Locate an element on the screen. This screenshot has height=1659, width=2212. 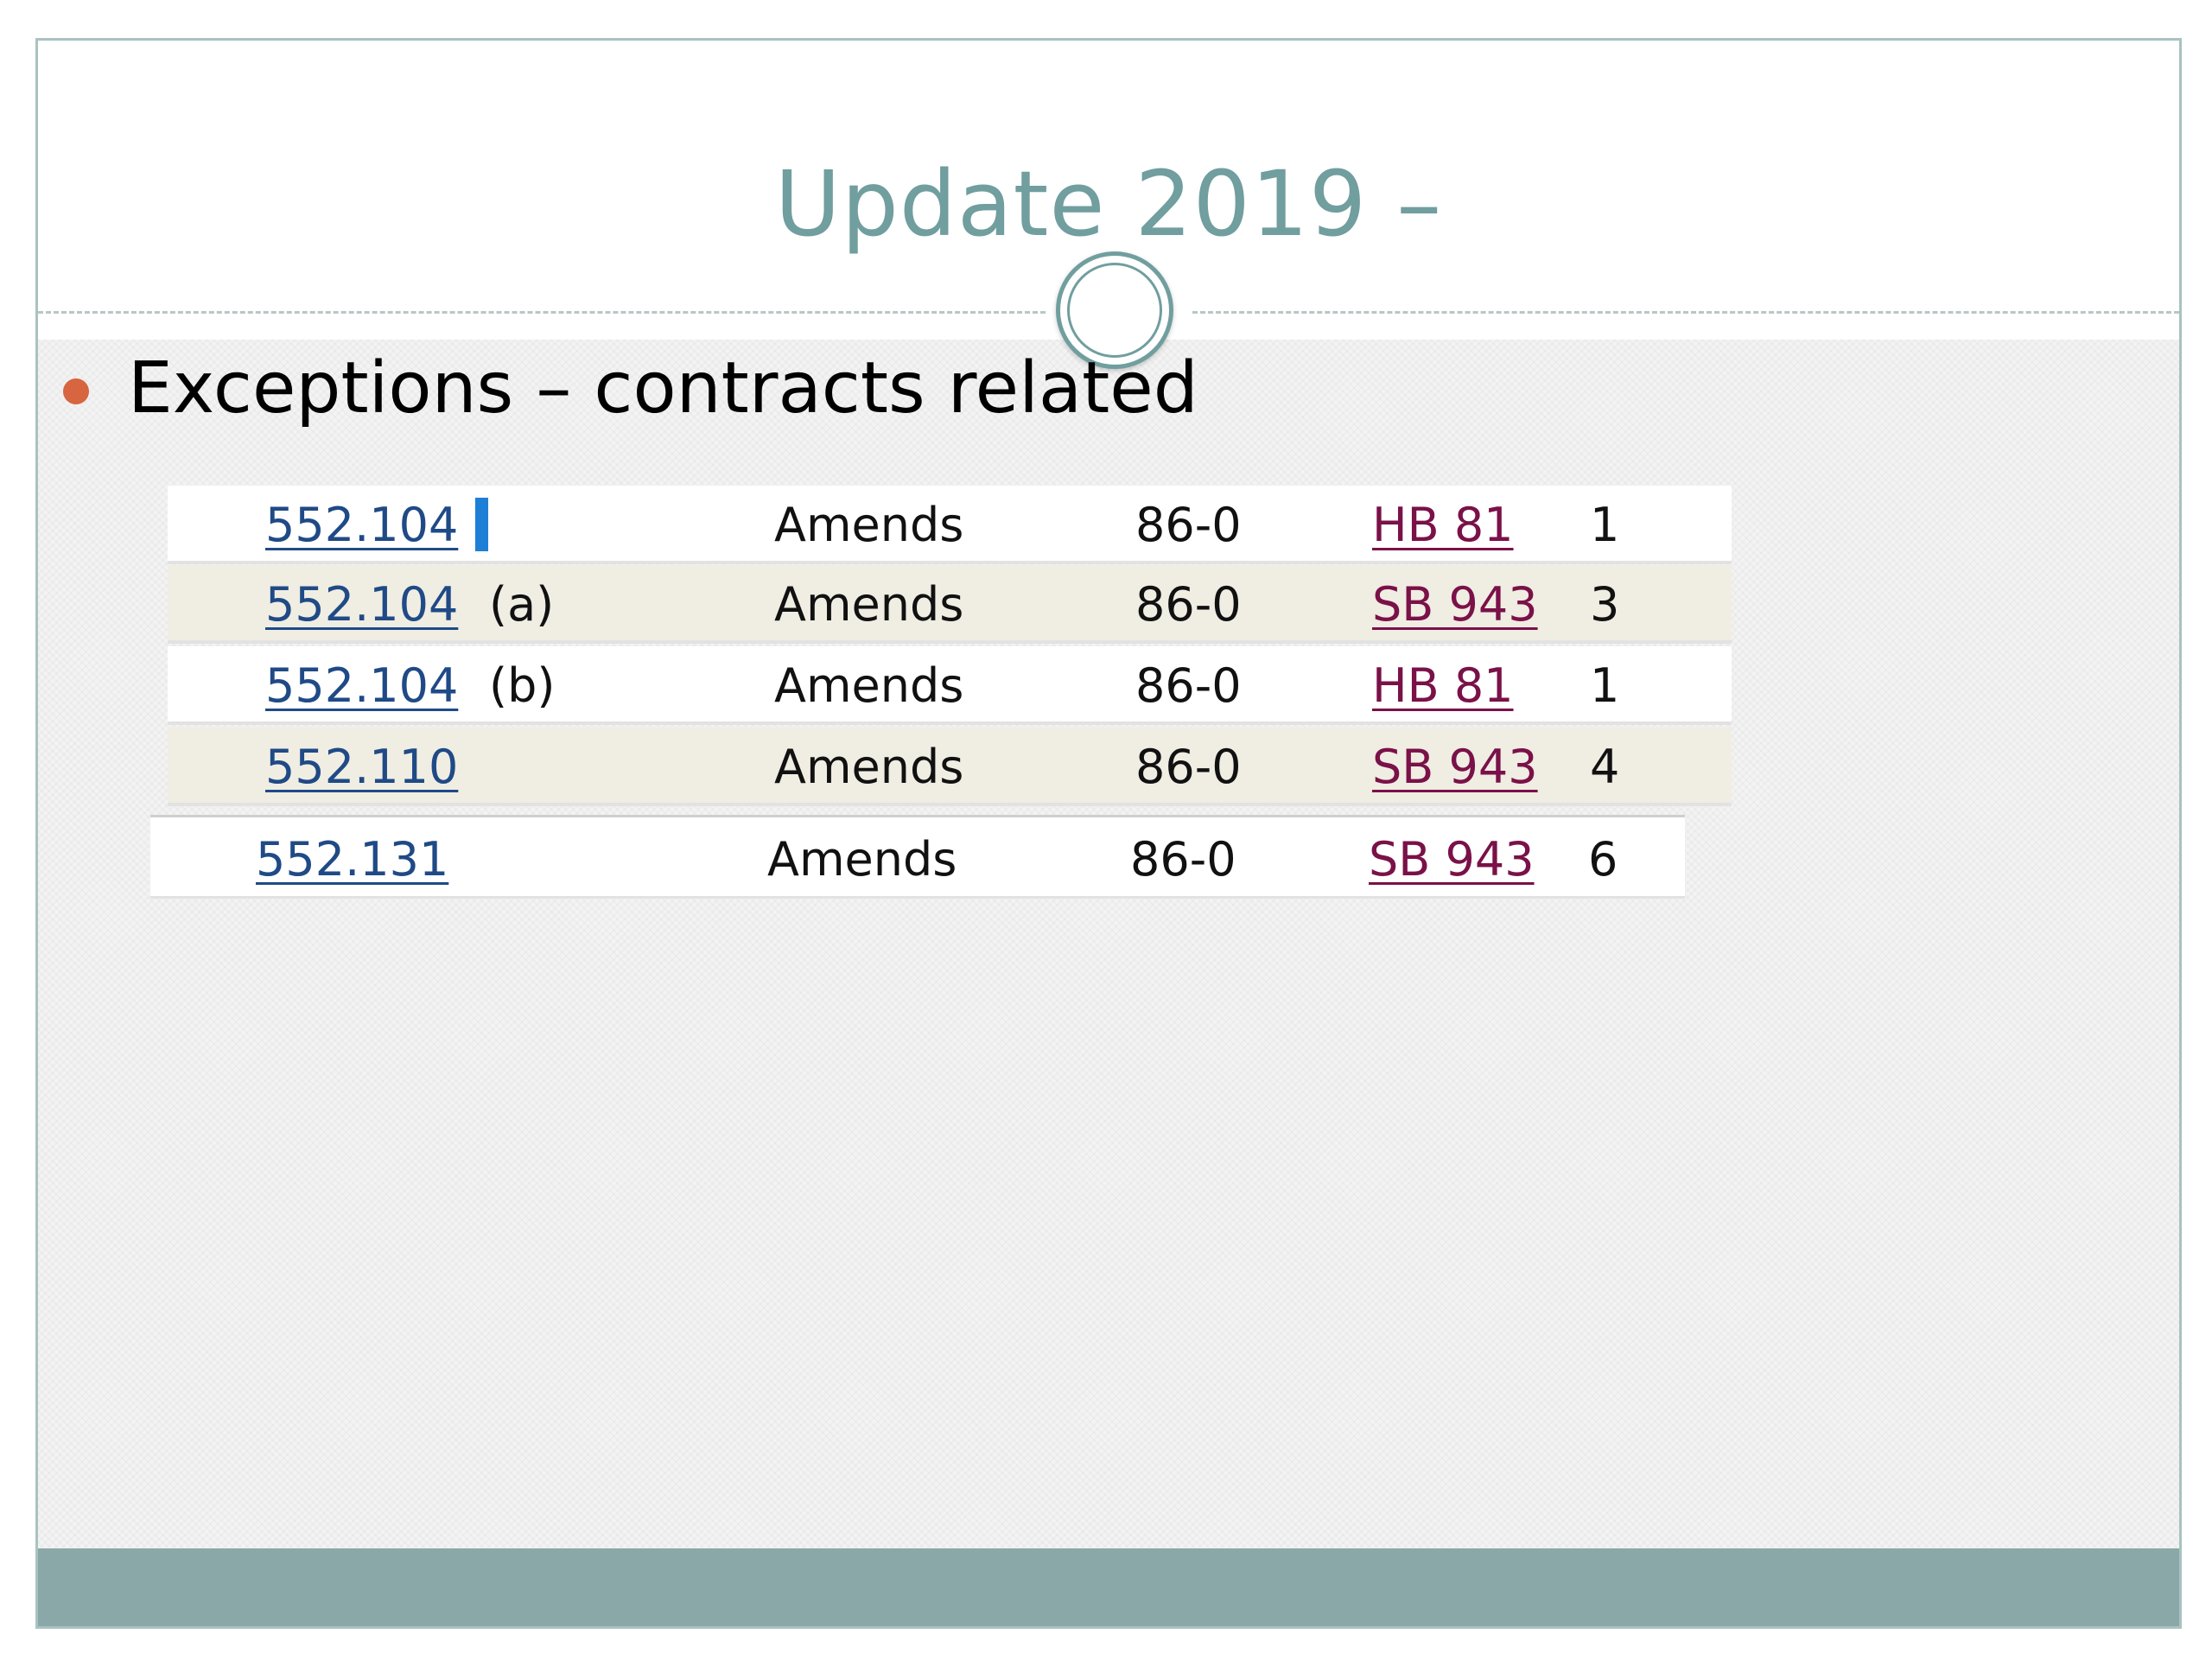
count-cell: 6 is located at coordinates (1603, 859).